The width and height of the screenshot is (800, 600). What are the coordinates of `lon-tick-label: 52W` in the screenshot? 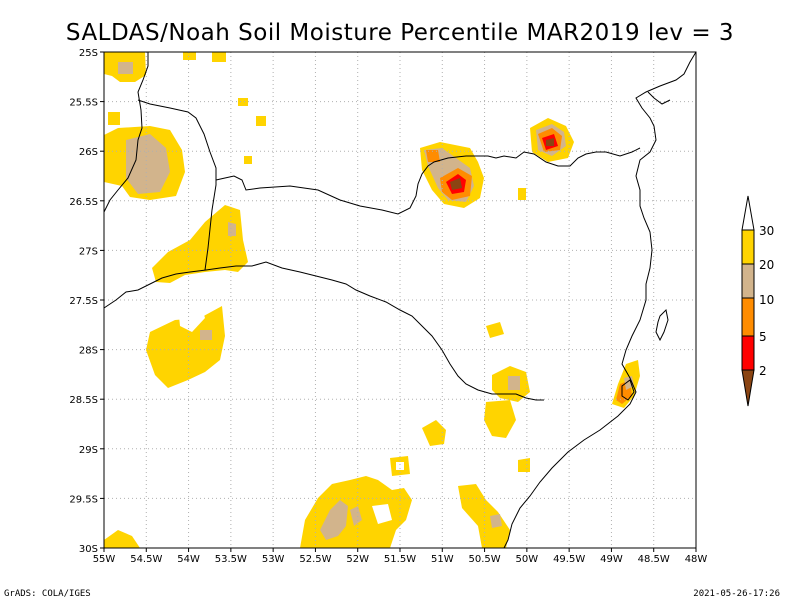 It's located at (357, 559).